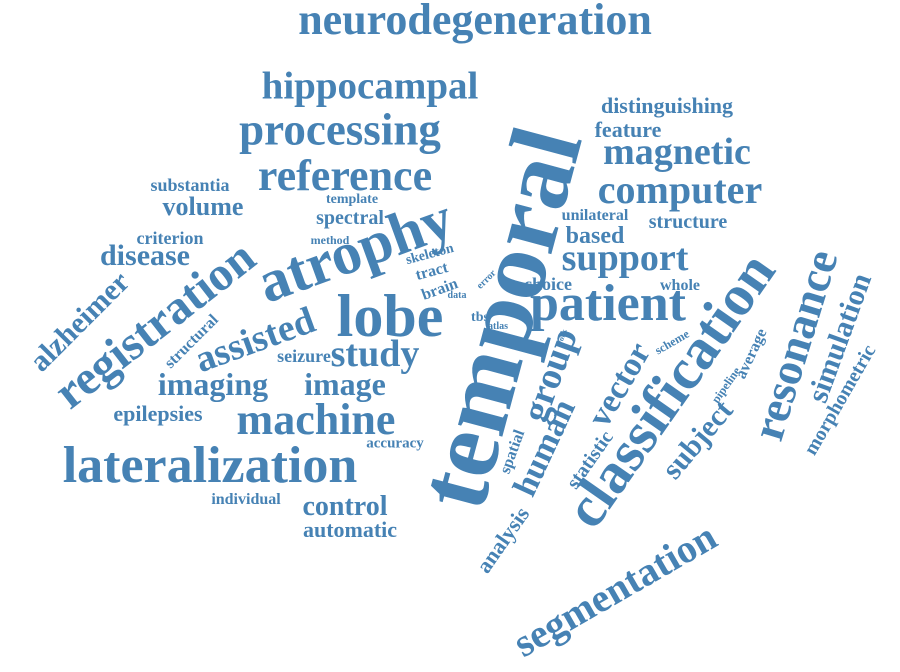 This screenshot has width=900, height=672. Describe the element at coordinates (375, 354) in the screenshot. I see `word-study: study` at that location.